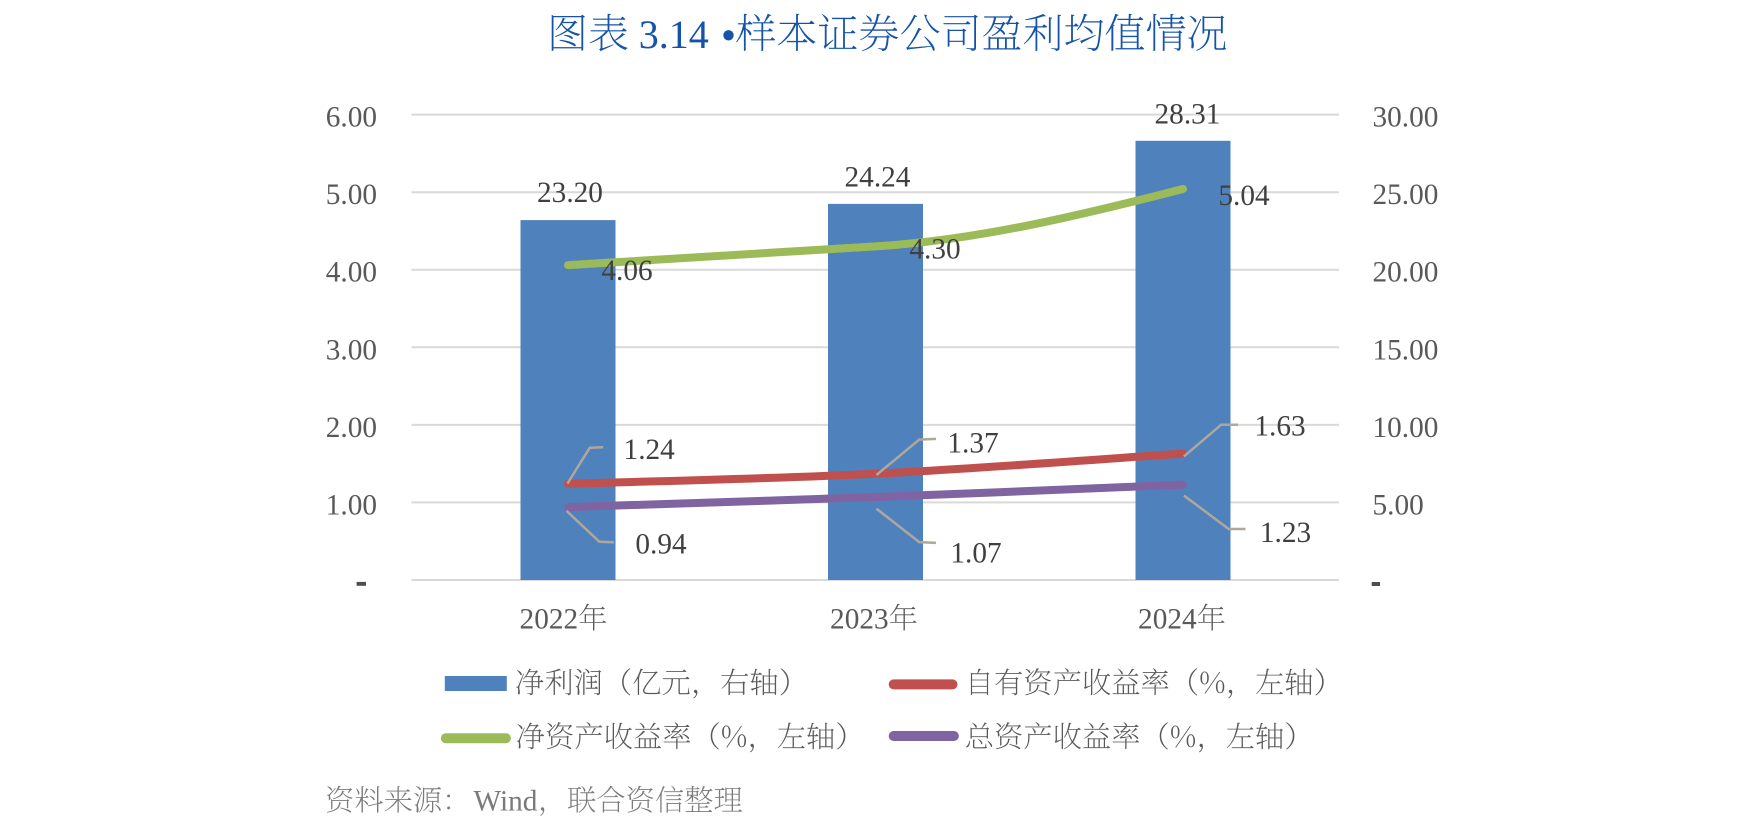 The width and height of the screenshot is (1744, 831). What do you see at coordinates (934, 250) in the screenshot?
I see `svg-text: 4.30` at bounding box center [934, 250].